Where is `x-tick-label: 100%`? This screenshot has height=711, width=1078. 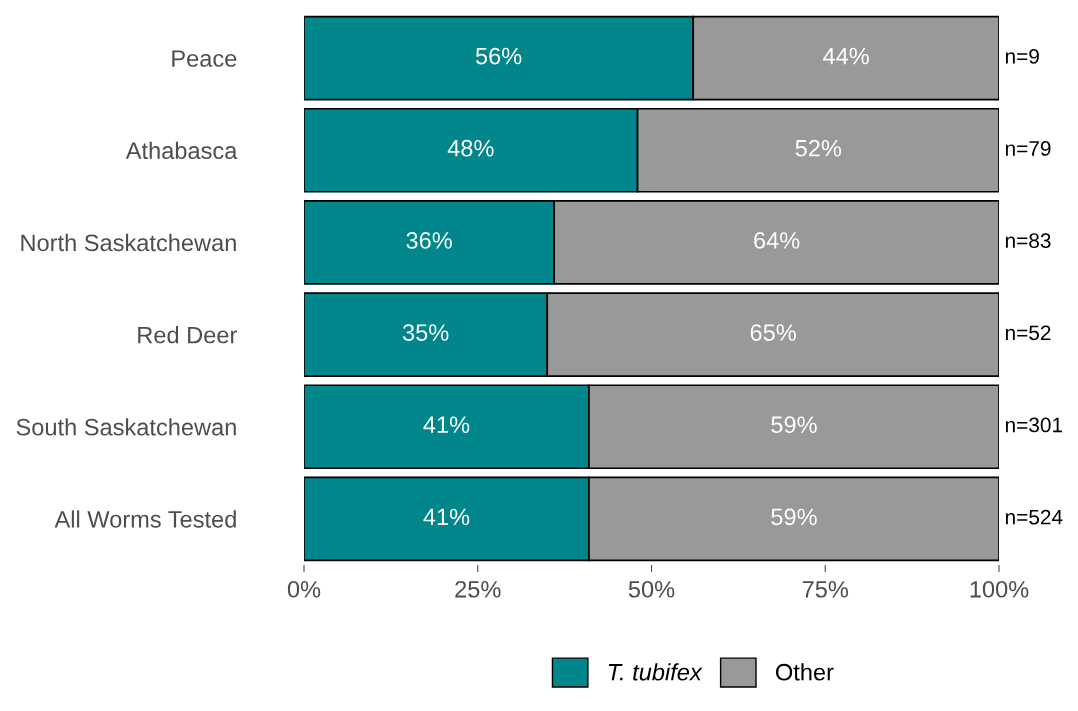 x-tick-label: 100% is located at coordinates (999, 589).